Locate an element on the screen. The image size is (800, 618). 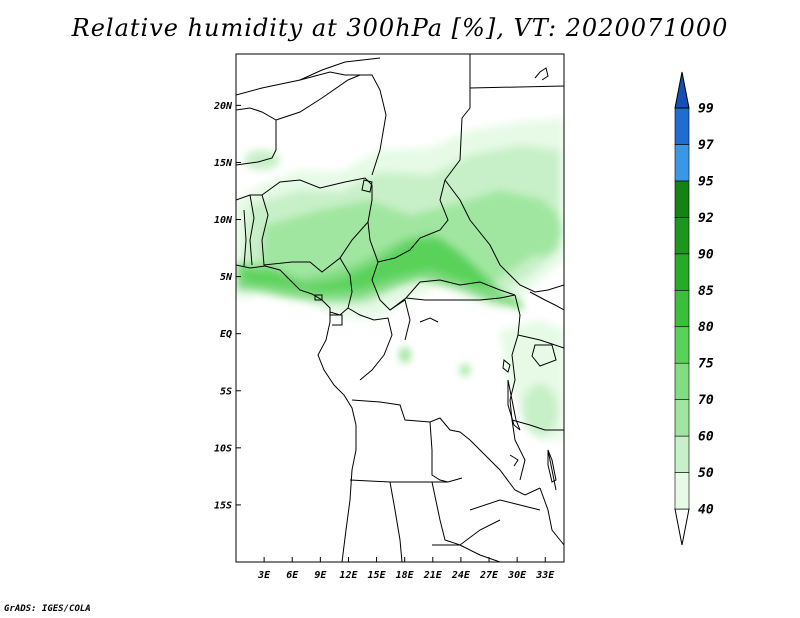
border-angola-s is located at coordinates (406, 480).